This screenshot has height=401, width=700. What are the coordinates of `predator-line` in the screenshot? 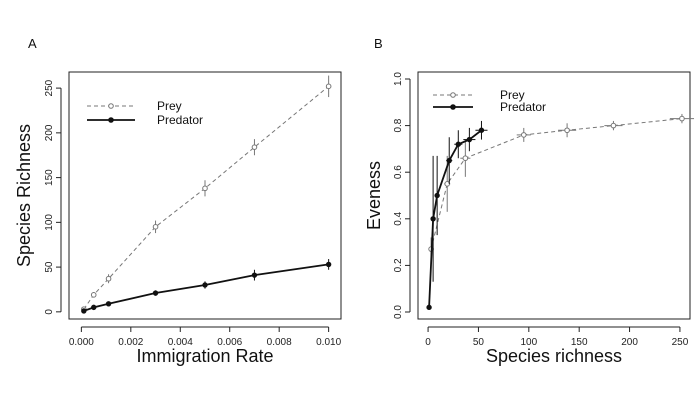 It's located at (206, 287).